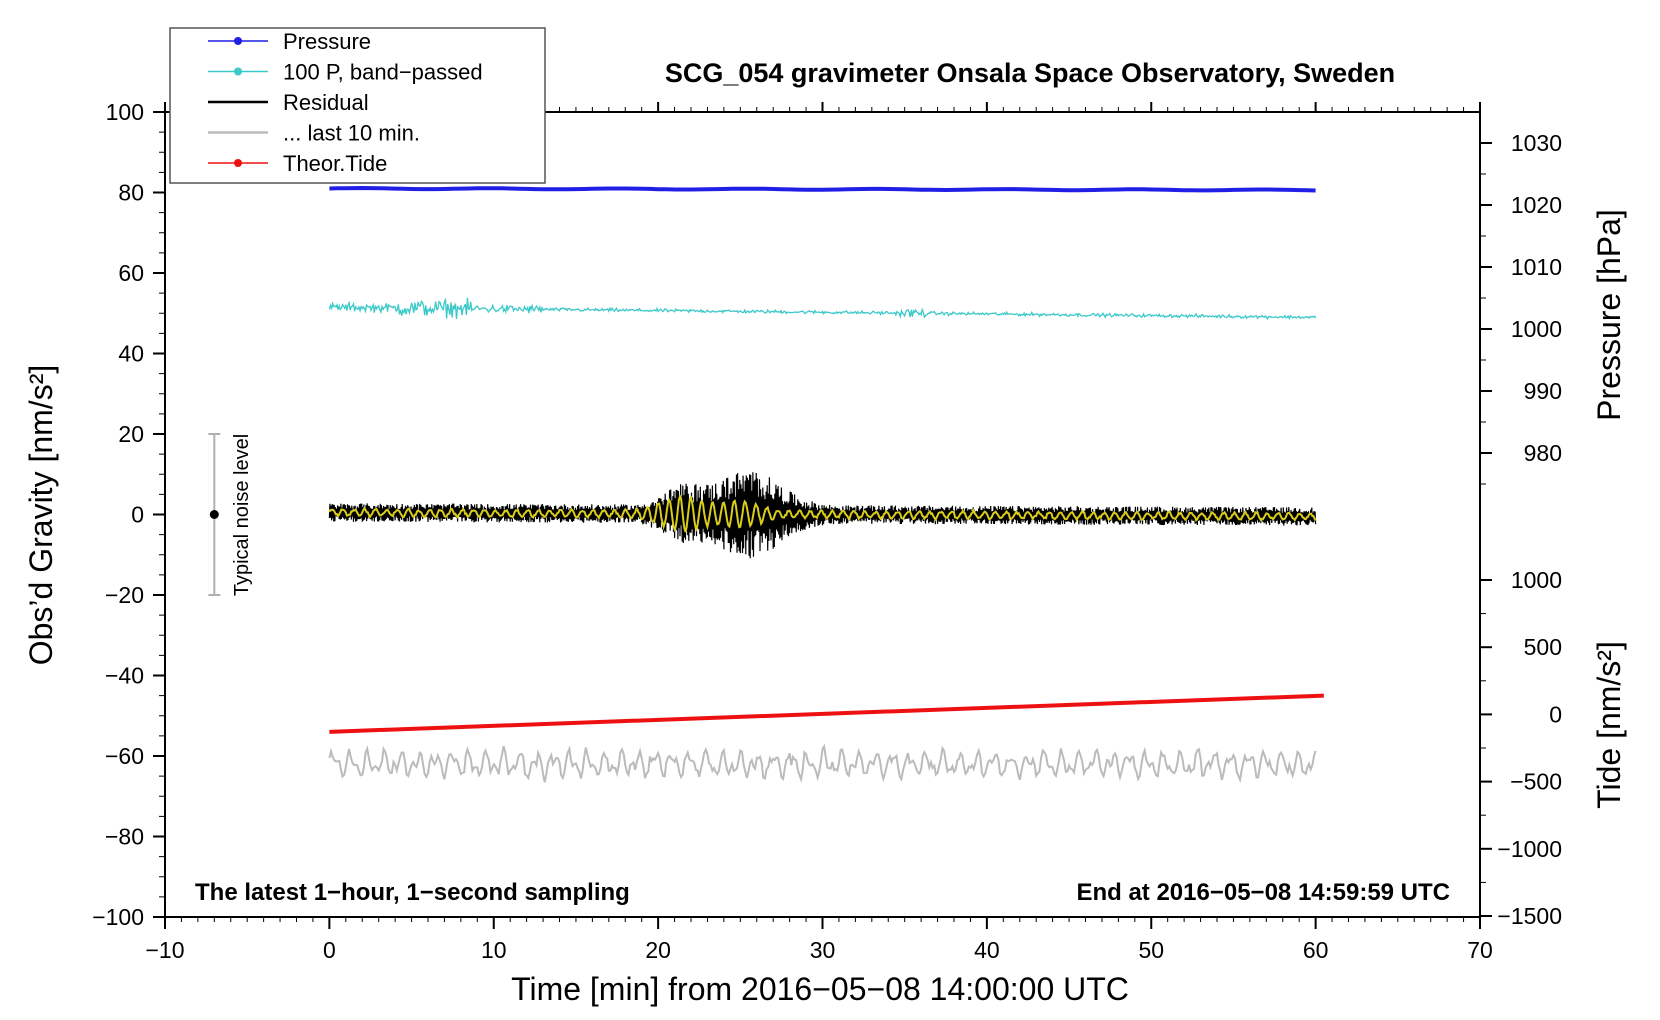 The image size is (1660, 1020). Describe the element at coordinates (230, 514) in the screenshot. I see `noise-bar: Typical noise level` at that location.